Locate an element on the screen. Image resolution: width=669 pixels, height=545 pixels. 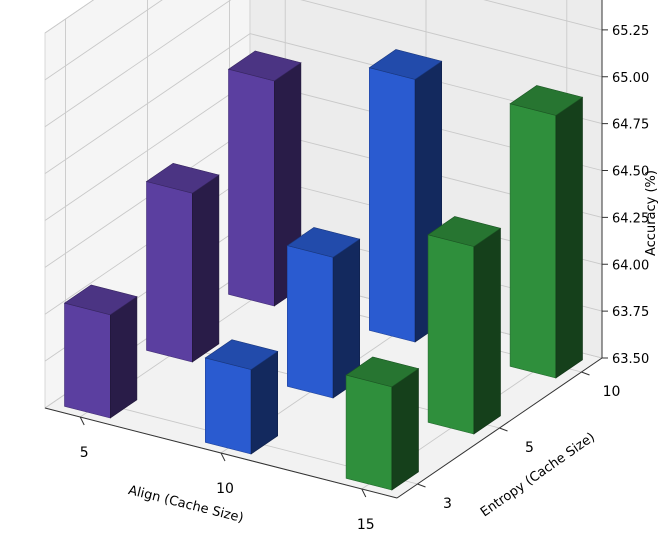
y-tick-label: 10 is located at coordinates (612, 392).